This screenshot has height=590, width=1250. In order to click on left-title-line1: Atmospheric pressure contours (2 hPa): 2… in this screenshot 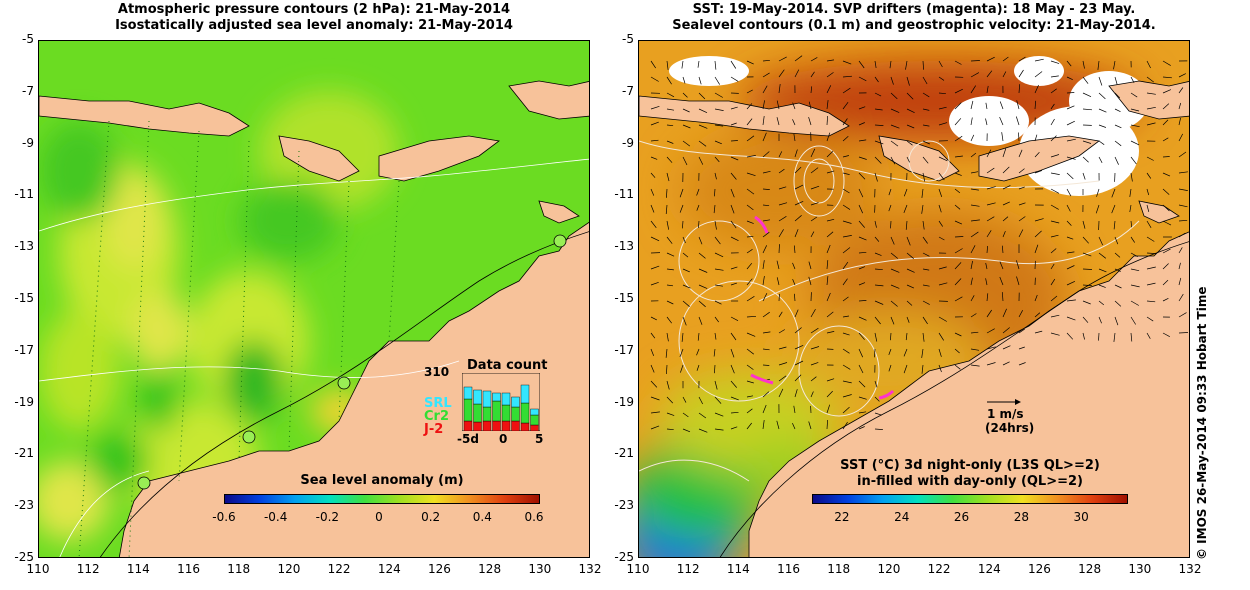, I will do `click(314, 9)`.